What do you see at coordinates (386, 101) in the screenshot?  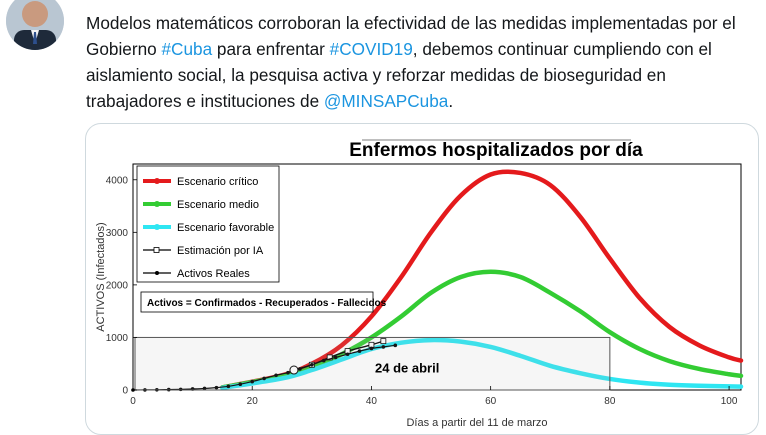 I see `mention-minsapcuba-link: @MINSAPCuba` at bounding box center [386, 101].